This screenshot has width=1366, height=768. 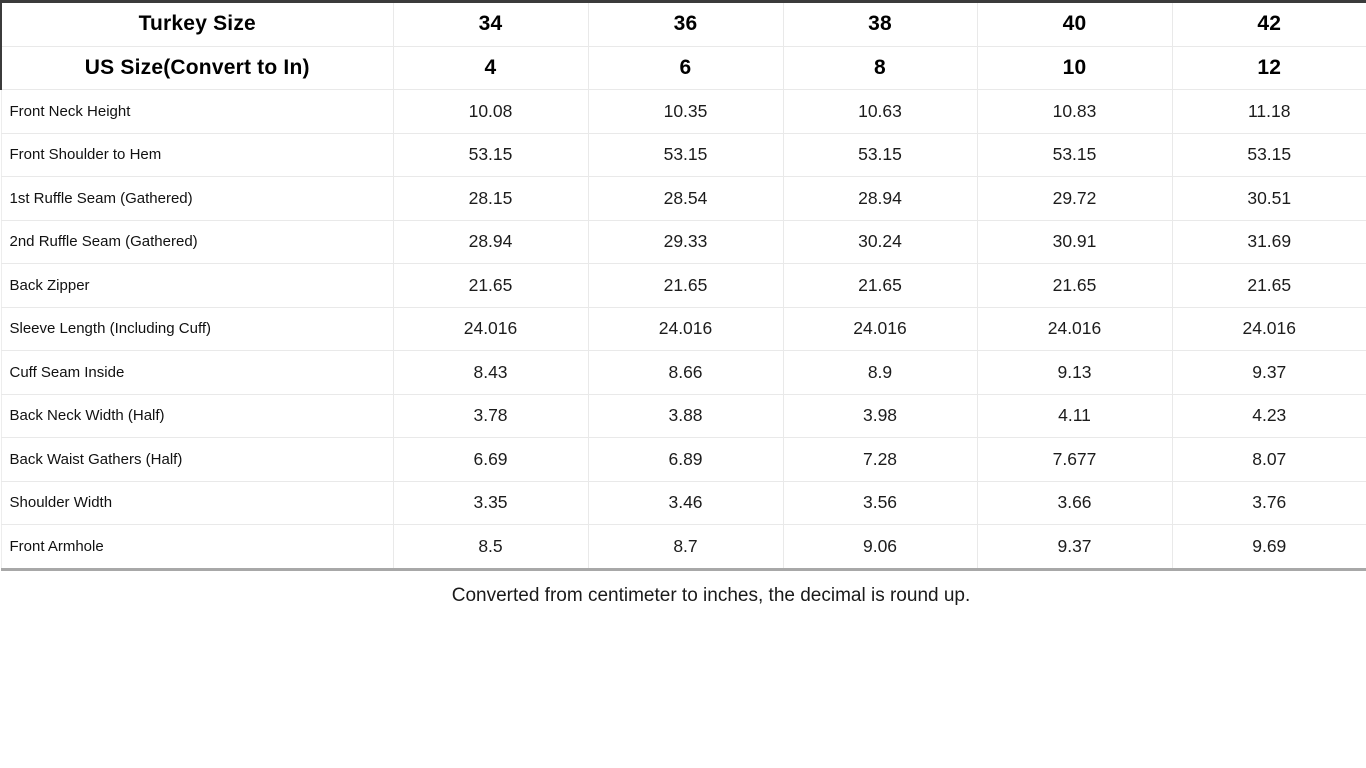 What do you see at coordinates (880, 459) in the screenshot?
I see `measurement-value: 7.28` at bounding box center [880, 459].